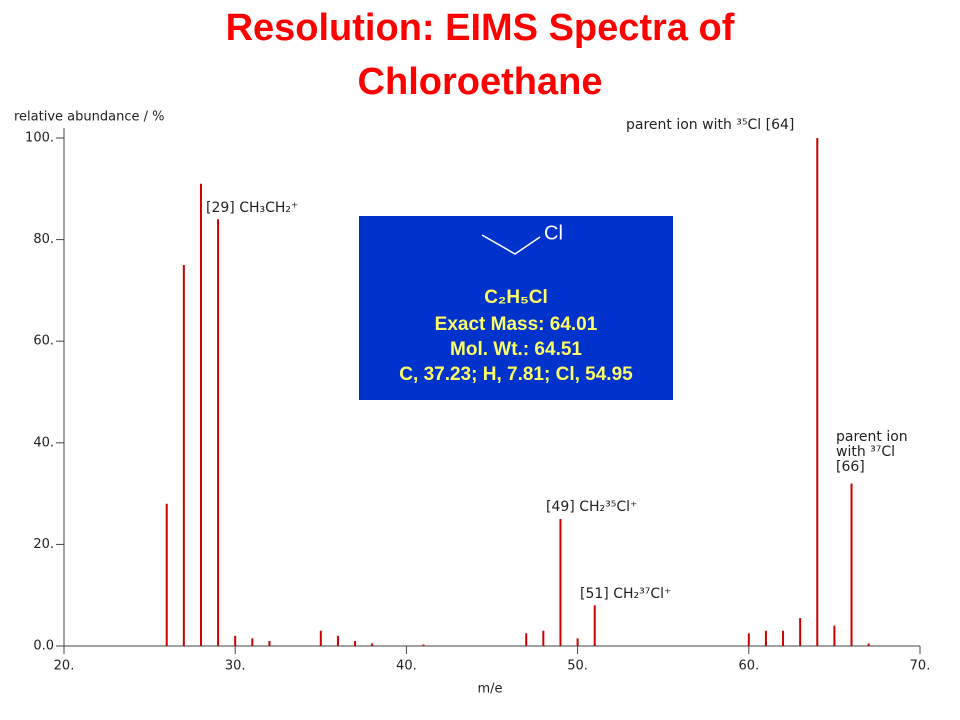 This screenshot has width=960, height=720. What do you see at coordinates (748, 666) in the screenshot?
I see `x-tick-label: 60.` at bounding box center [748, 666].